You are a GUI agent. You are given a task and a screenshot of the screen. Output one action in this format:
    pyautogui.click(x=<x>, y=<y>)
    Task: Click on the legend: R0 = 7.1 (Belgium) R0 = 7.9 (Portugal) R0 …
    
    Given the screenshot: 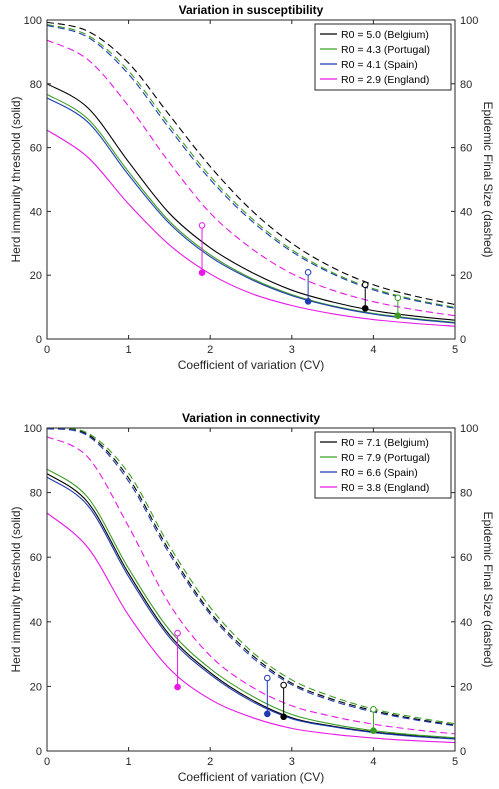 What is the action you would take?
    pyautogui.click(x=383, y=465)
    